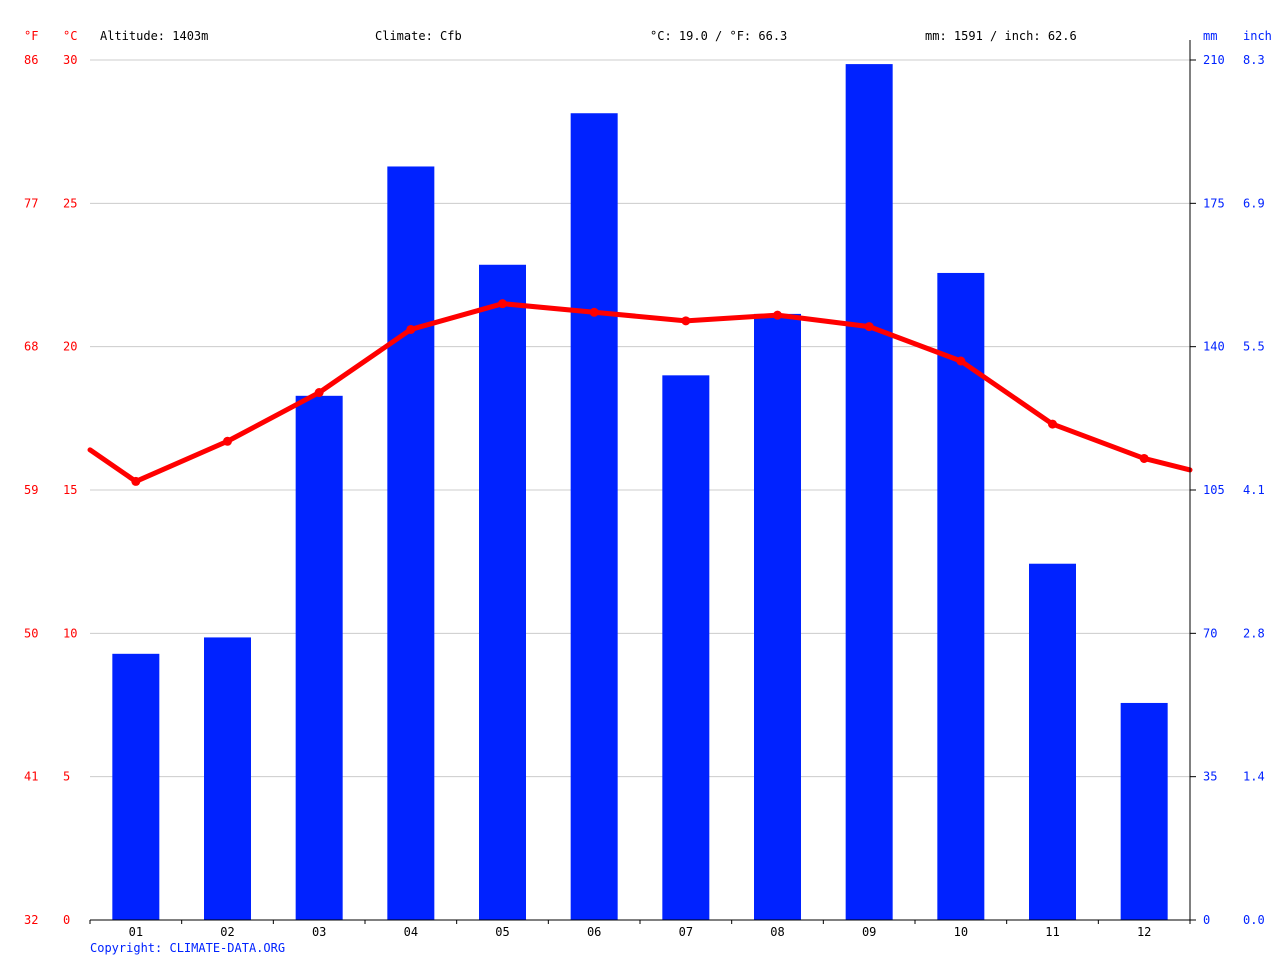  What do you see at coordinates (31, 60) in the screenshot?
I see `y-tick-label-fahrenheit: 86` at bounding box center [31, 60].